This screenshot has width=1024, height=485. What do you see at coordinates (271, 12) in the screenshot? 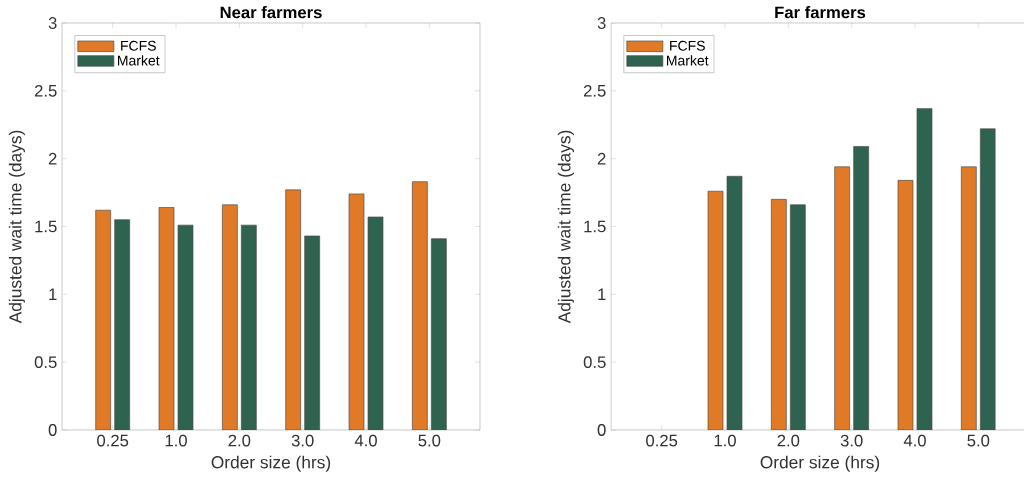
I see `chart-title: Near farmers` at bounding box center [271, 12].